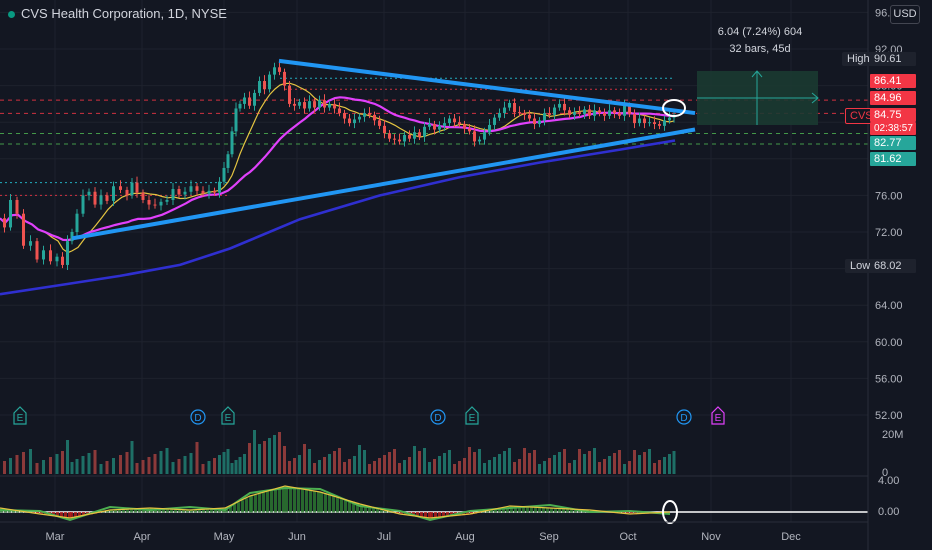 The width and height of the screenshot is (932, 550). What do you see at coordinates (434, 504) in the screenshot?
I see `oscillator` at bounding box center [434, 504].